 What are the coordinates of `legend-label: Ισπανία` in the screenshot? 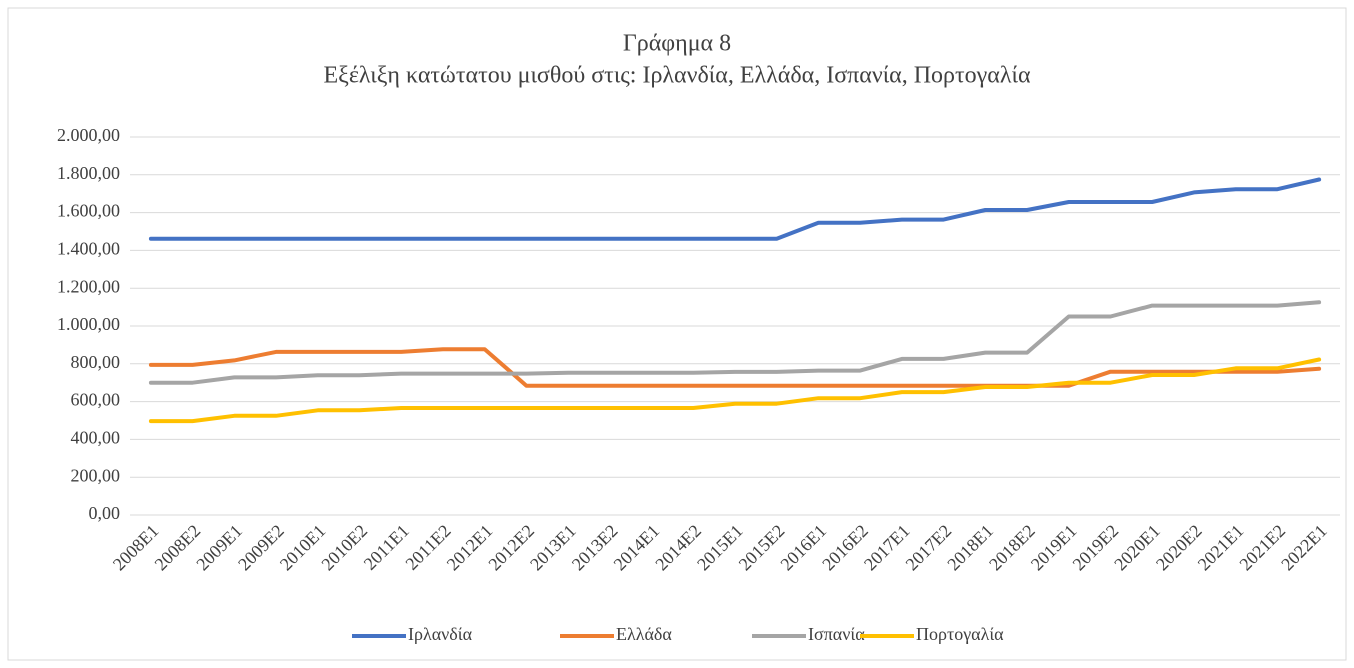 It's located at (836, 634).